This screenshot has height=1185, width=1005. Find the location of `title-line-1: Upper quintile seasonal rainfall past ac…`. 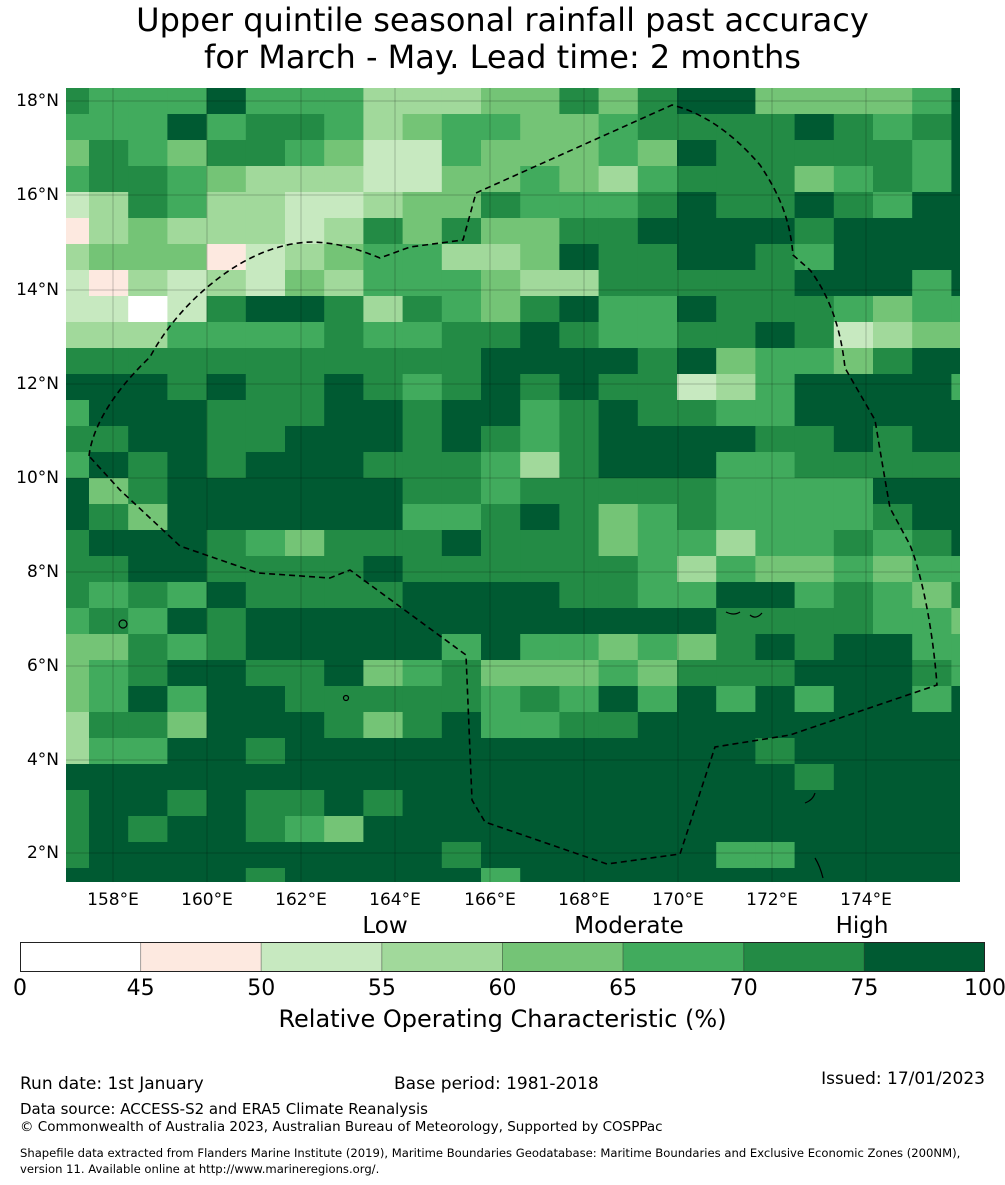

title-line-1: Upper quintile seasonal rainfall past ac… is located at coordinates (502, 20).